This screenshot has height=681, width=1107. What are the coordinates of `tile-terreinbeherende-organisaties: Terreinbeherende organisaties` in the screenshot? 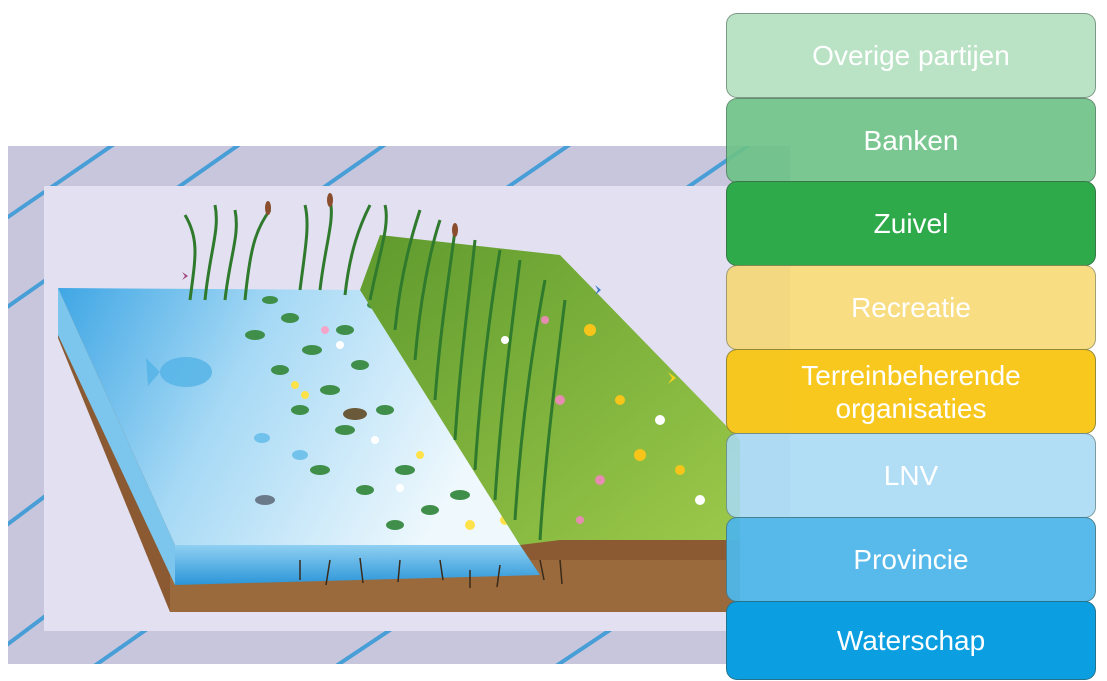 It's located at (911, 391).